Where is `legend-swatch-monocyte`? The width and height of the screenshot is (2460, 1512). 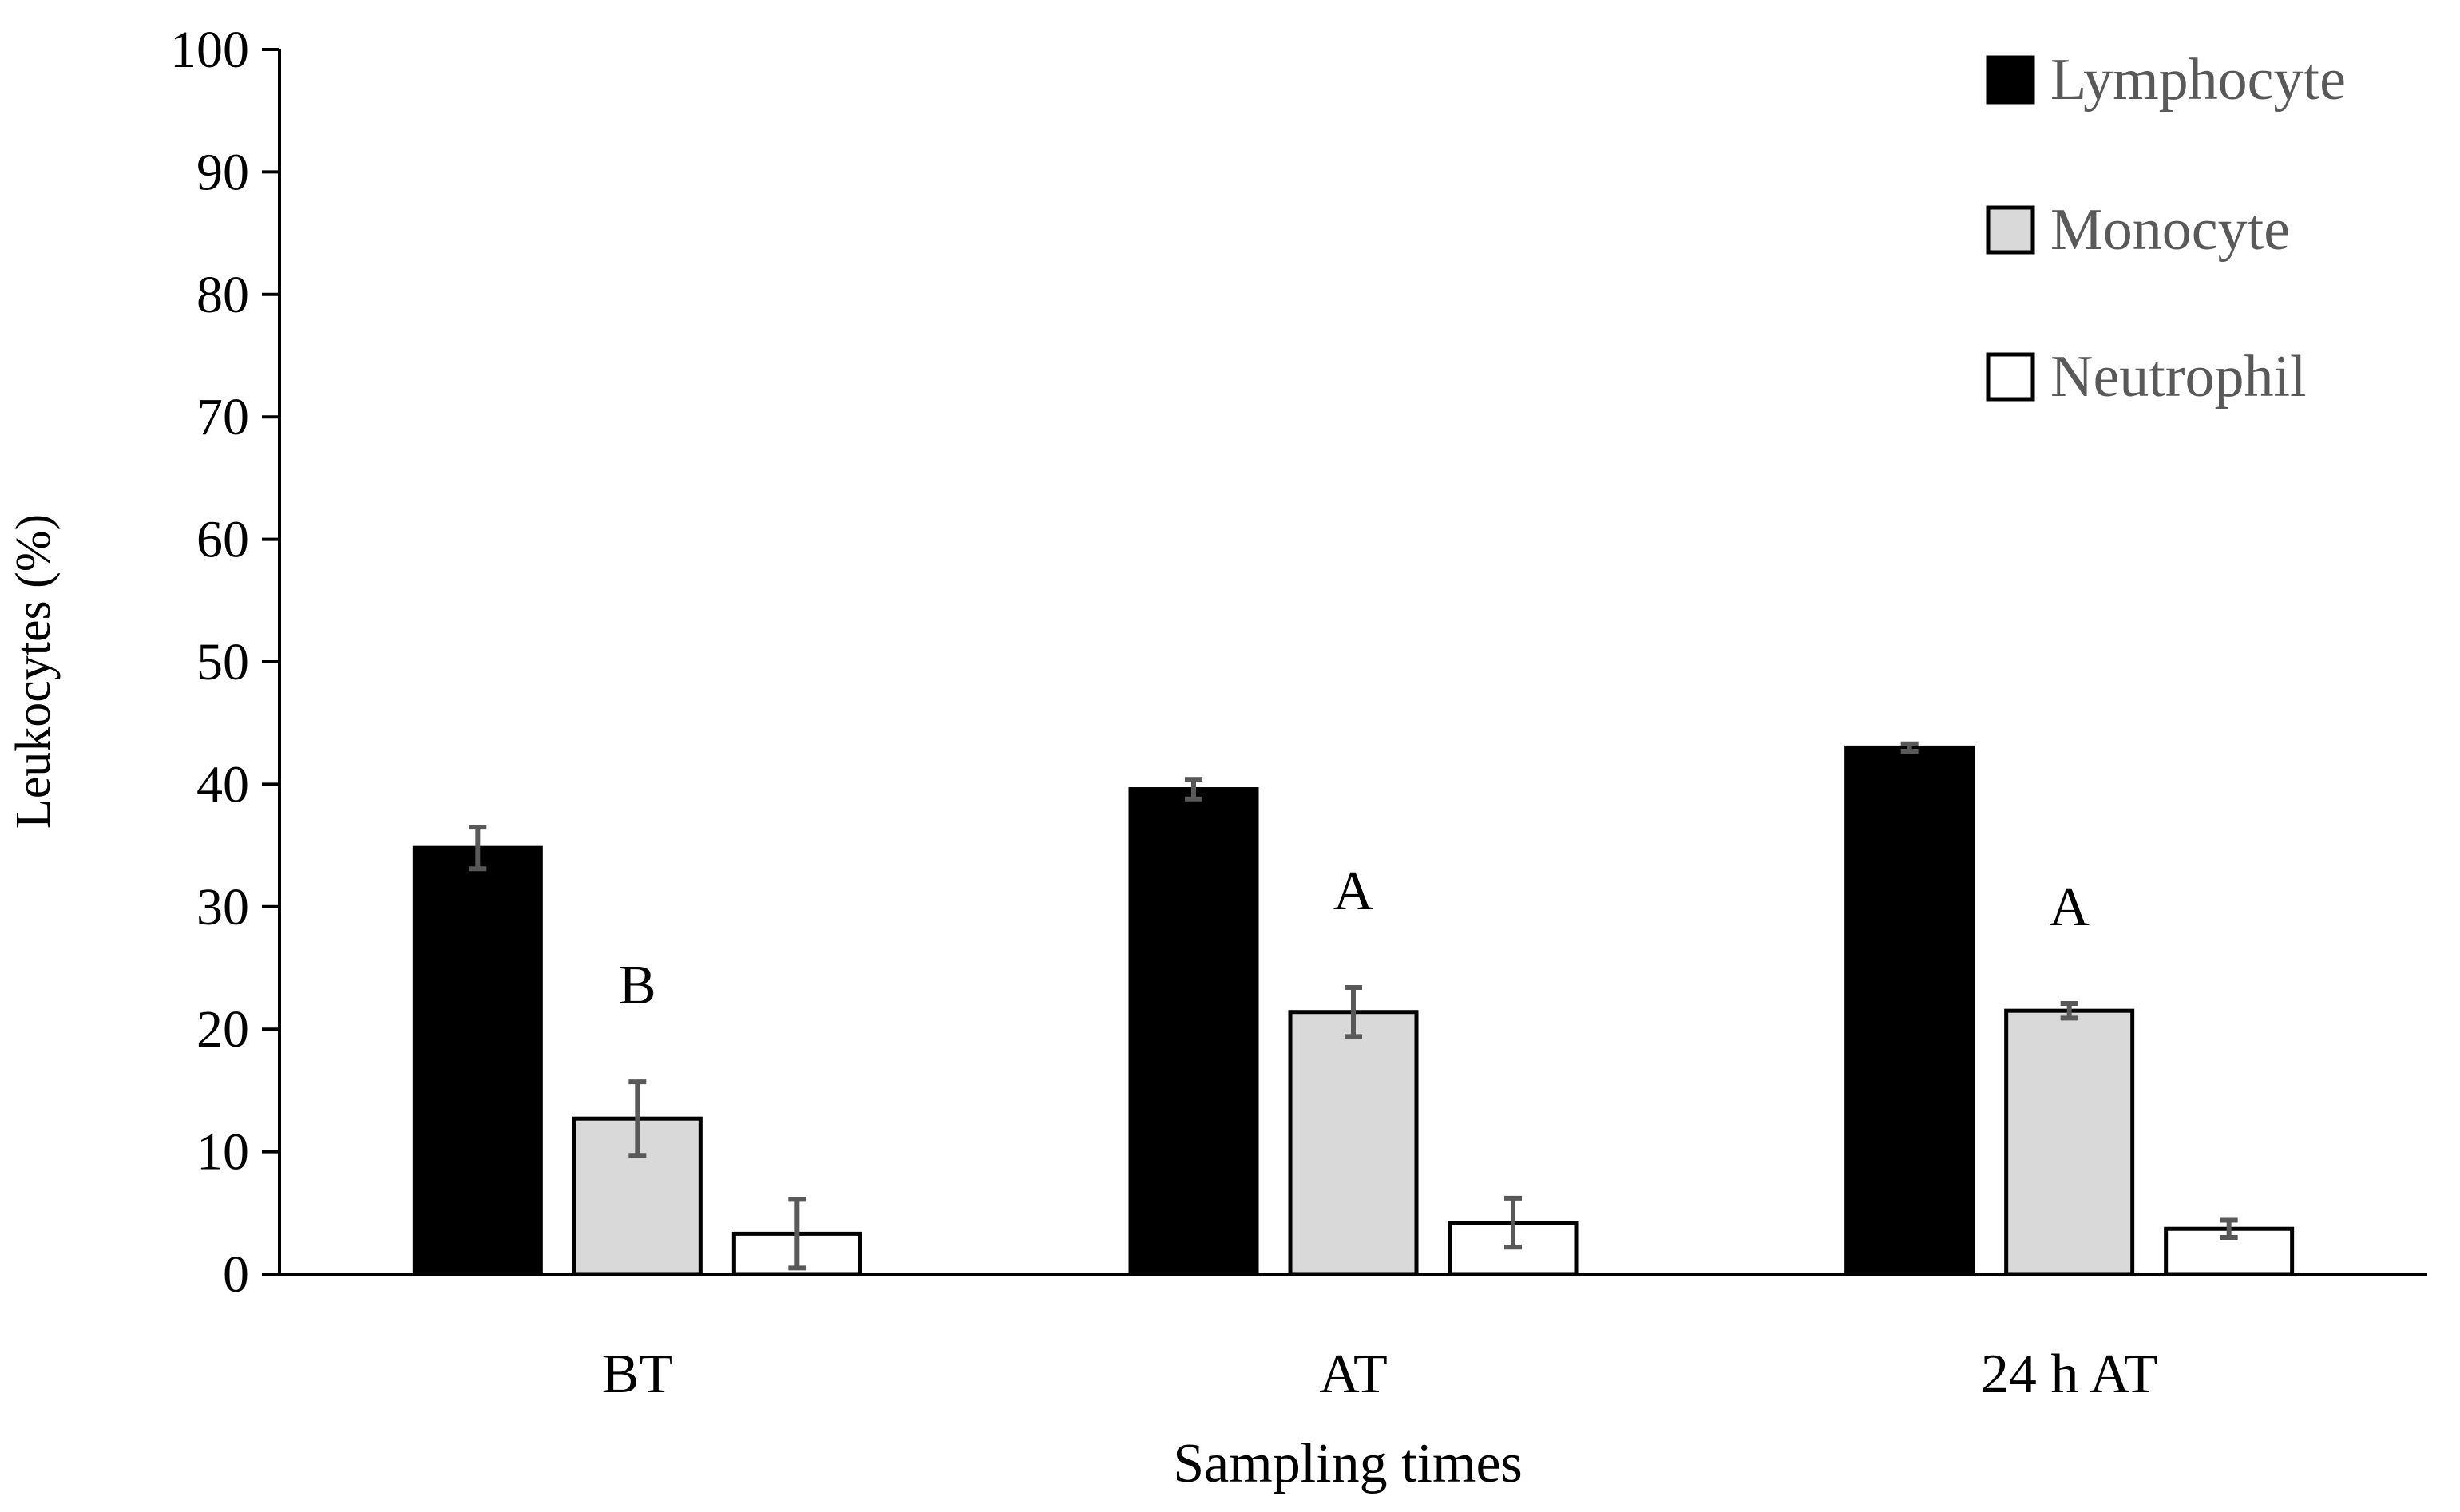
legend-swatch-monocyte is located at coordinates (2010, 230).